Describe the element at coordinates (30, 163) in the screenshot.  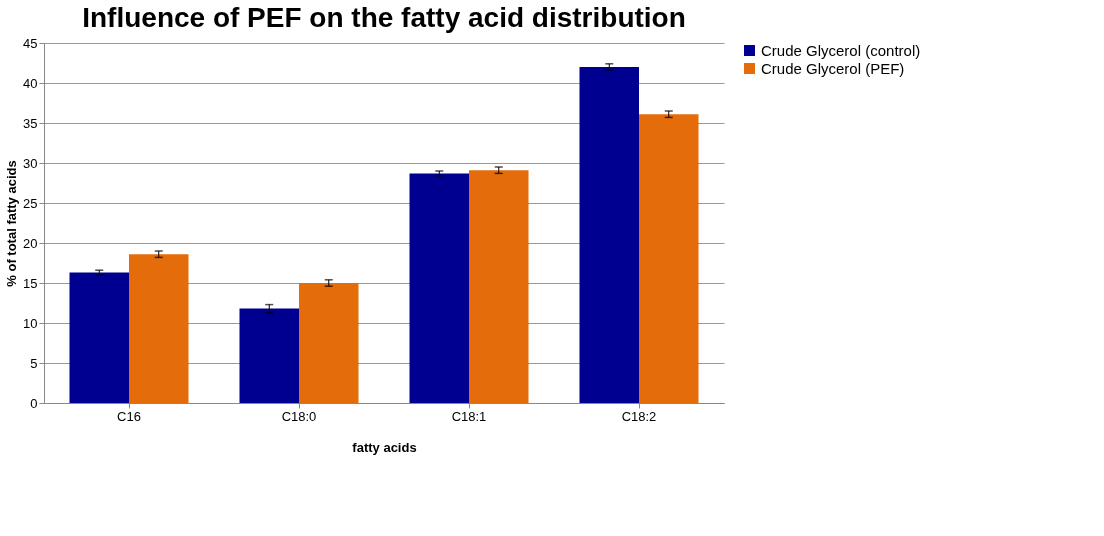
I see `y-tick-label: 30` at that location.